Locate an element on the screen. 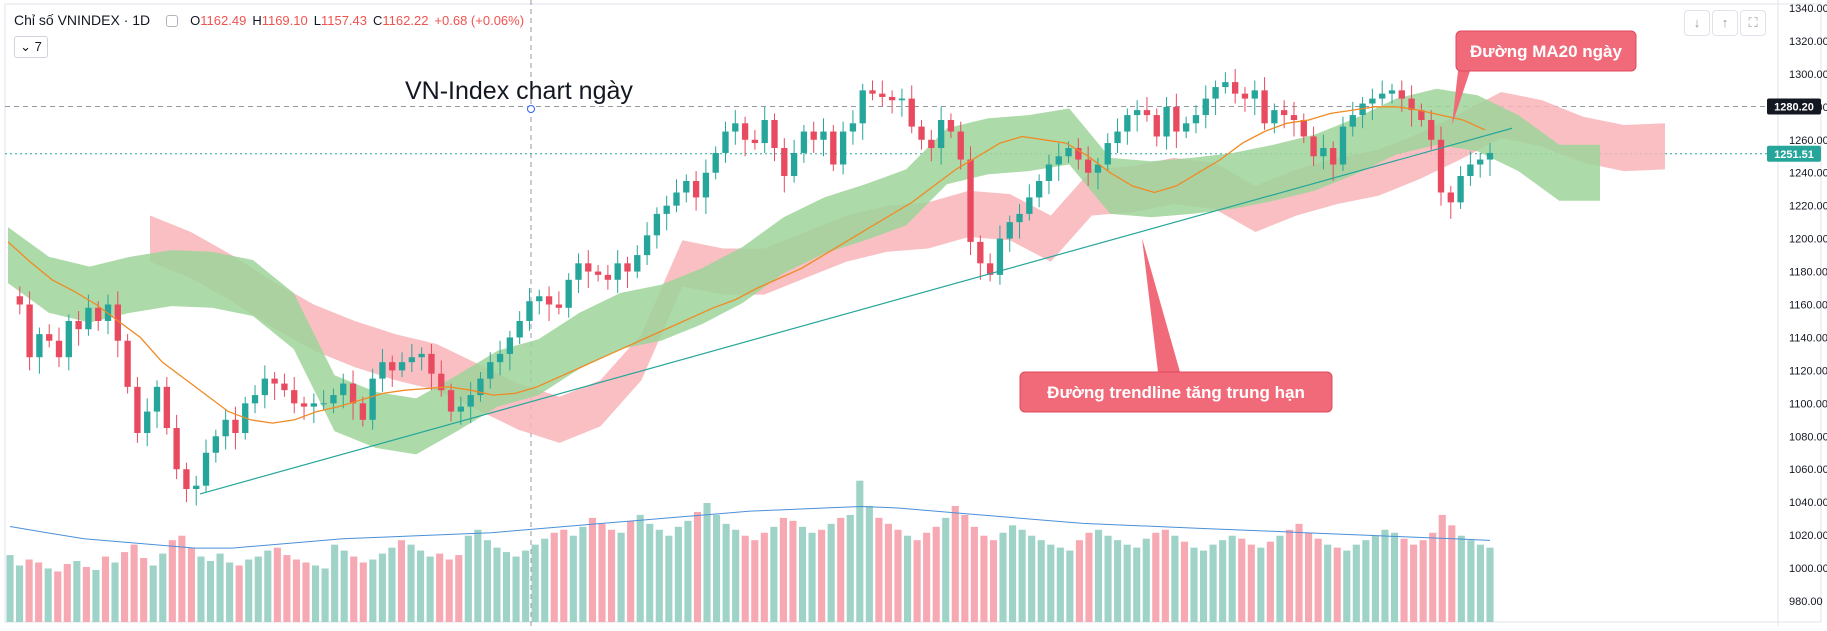 The width and height of the screenshot is (1827, 631). price-label-text: 1251.51 is located at coordinates (1794, 155).